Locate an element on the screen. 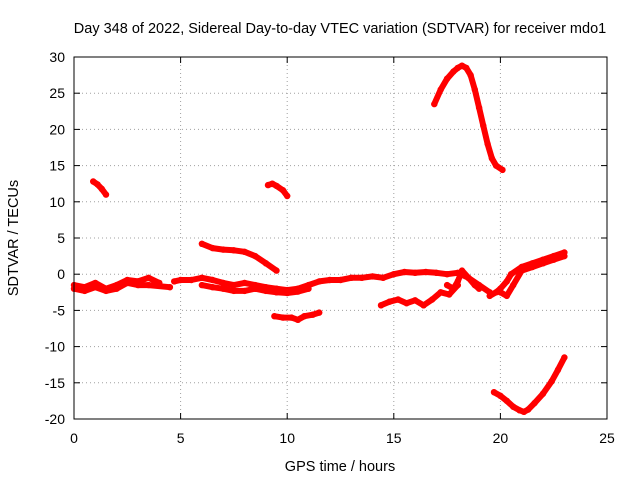 Image resolution: width=640 pixels, height=480 pixels. y-tick-label: -10 is located at coordinates (55, 347).